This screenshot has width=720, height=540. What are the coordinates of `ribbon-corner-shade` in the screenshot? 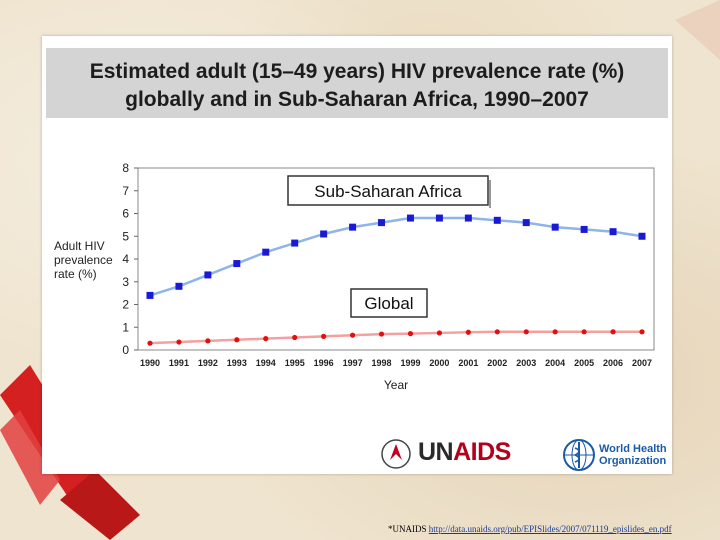 It's located at (697, 30).